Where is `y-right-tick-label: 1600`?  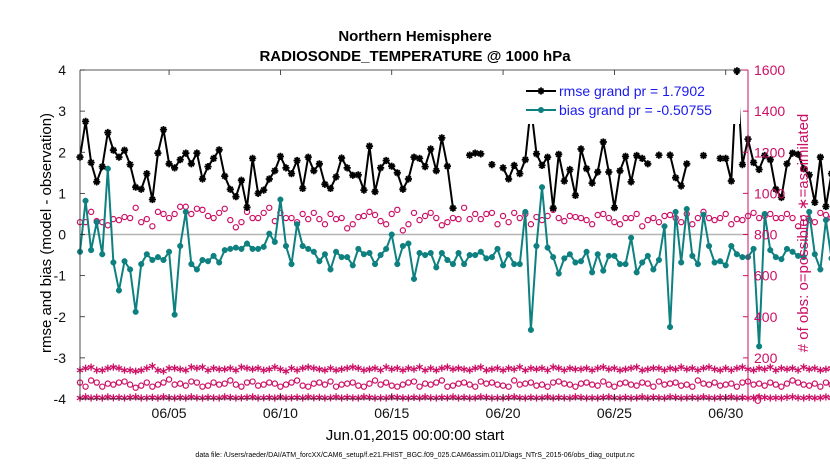 y-right-tick-label: 1600 is located at coordinates (769, 70).